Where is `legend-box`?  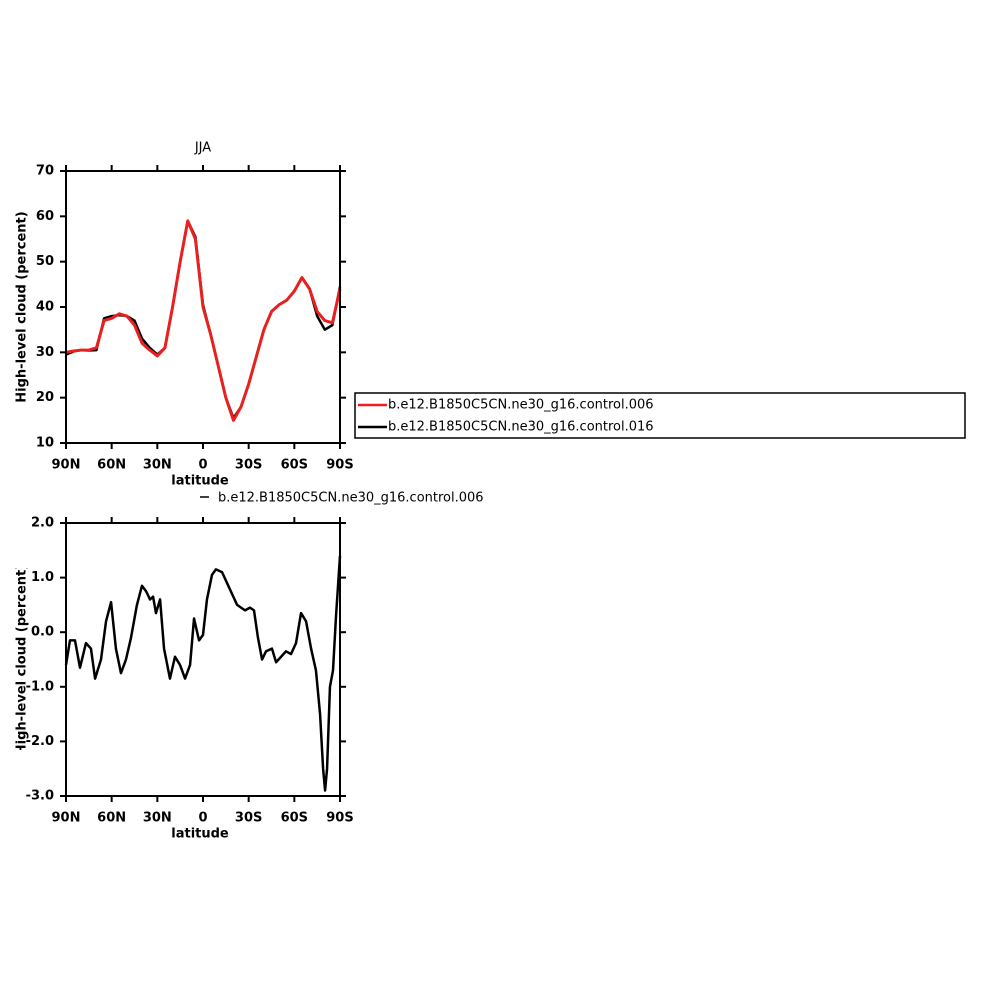 legend-box is located at coordinates (660, 415).